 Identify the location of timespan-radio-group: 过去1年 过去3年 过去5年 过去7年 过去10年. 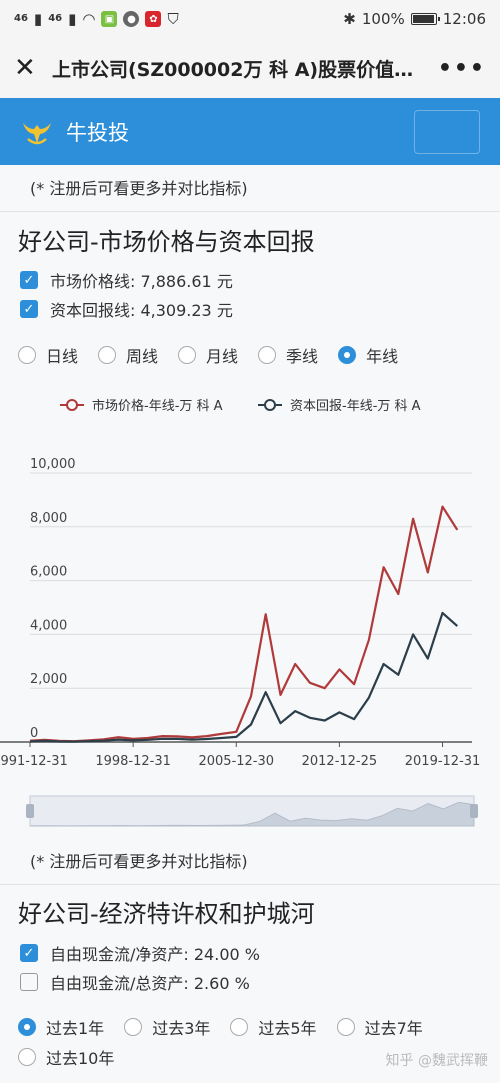
(253, 1042).